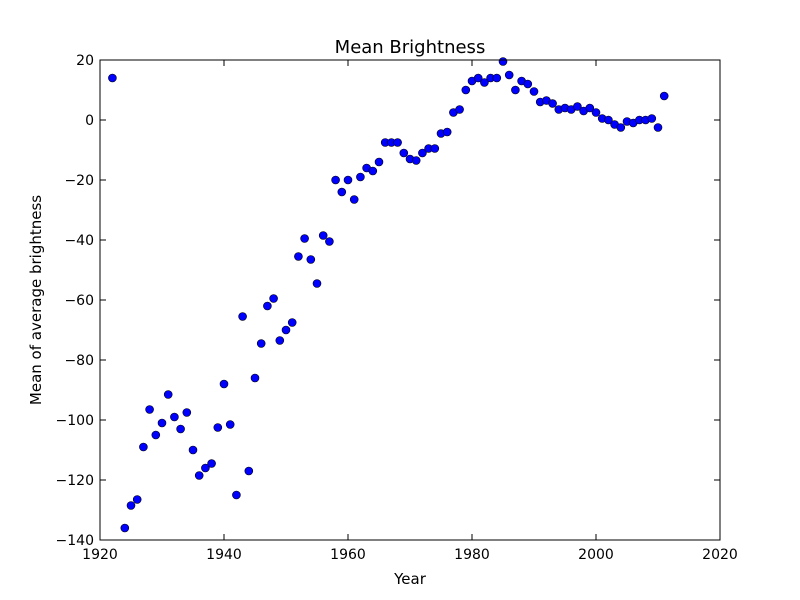  Describe the element at coordinates (410, 47) in the screenshot. I see `chart-title: Mean Brightness` at that location.